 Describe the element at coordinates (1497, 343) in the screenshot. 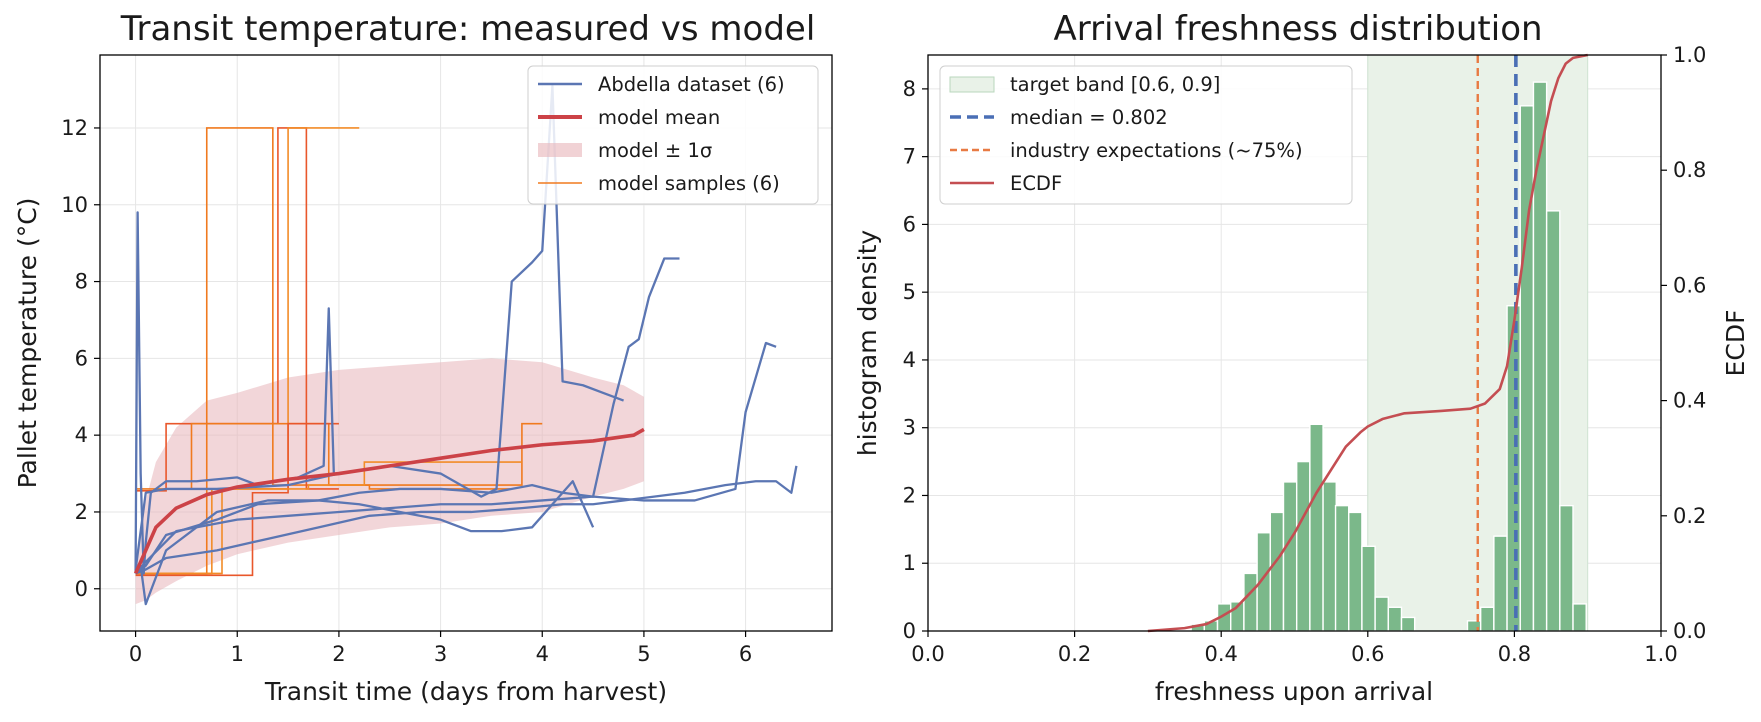

I see `reference-lines` at that location.